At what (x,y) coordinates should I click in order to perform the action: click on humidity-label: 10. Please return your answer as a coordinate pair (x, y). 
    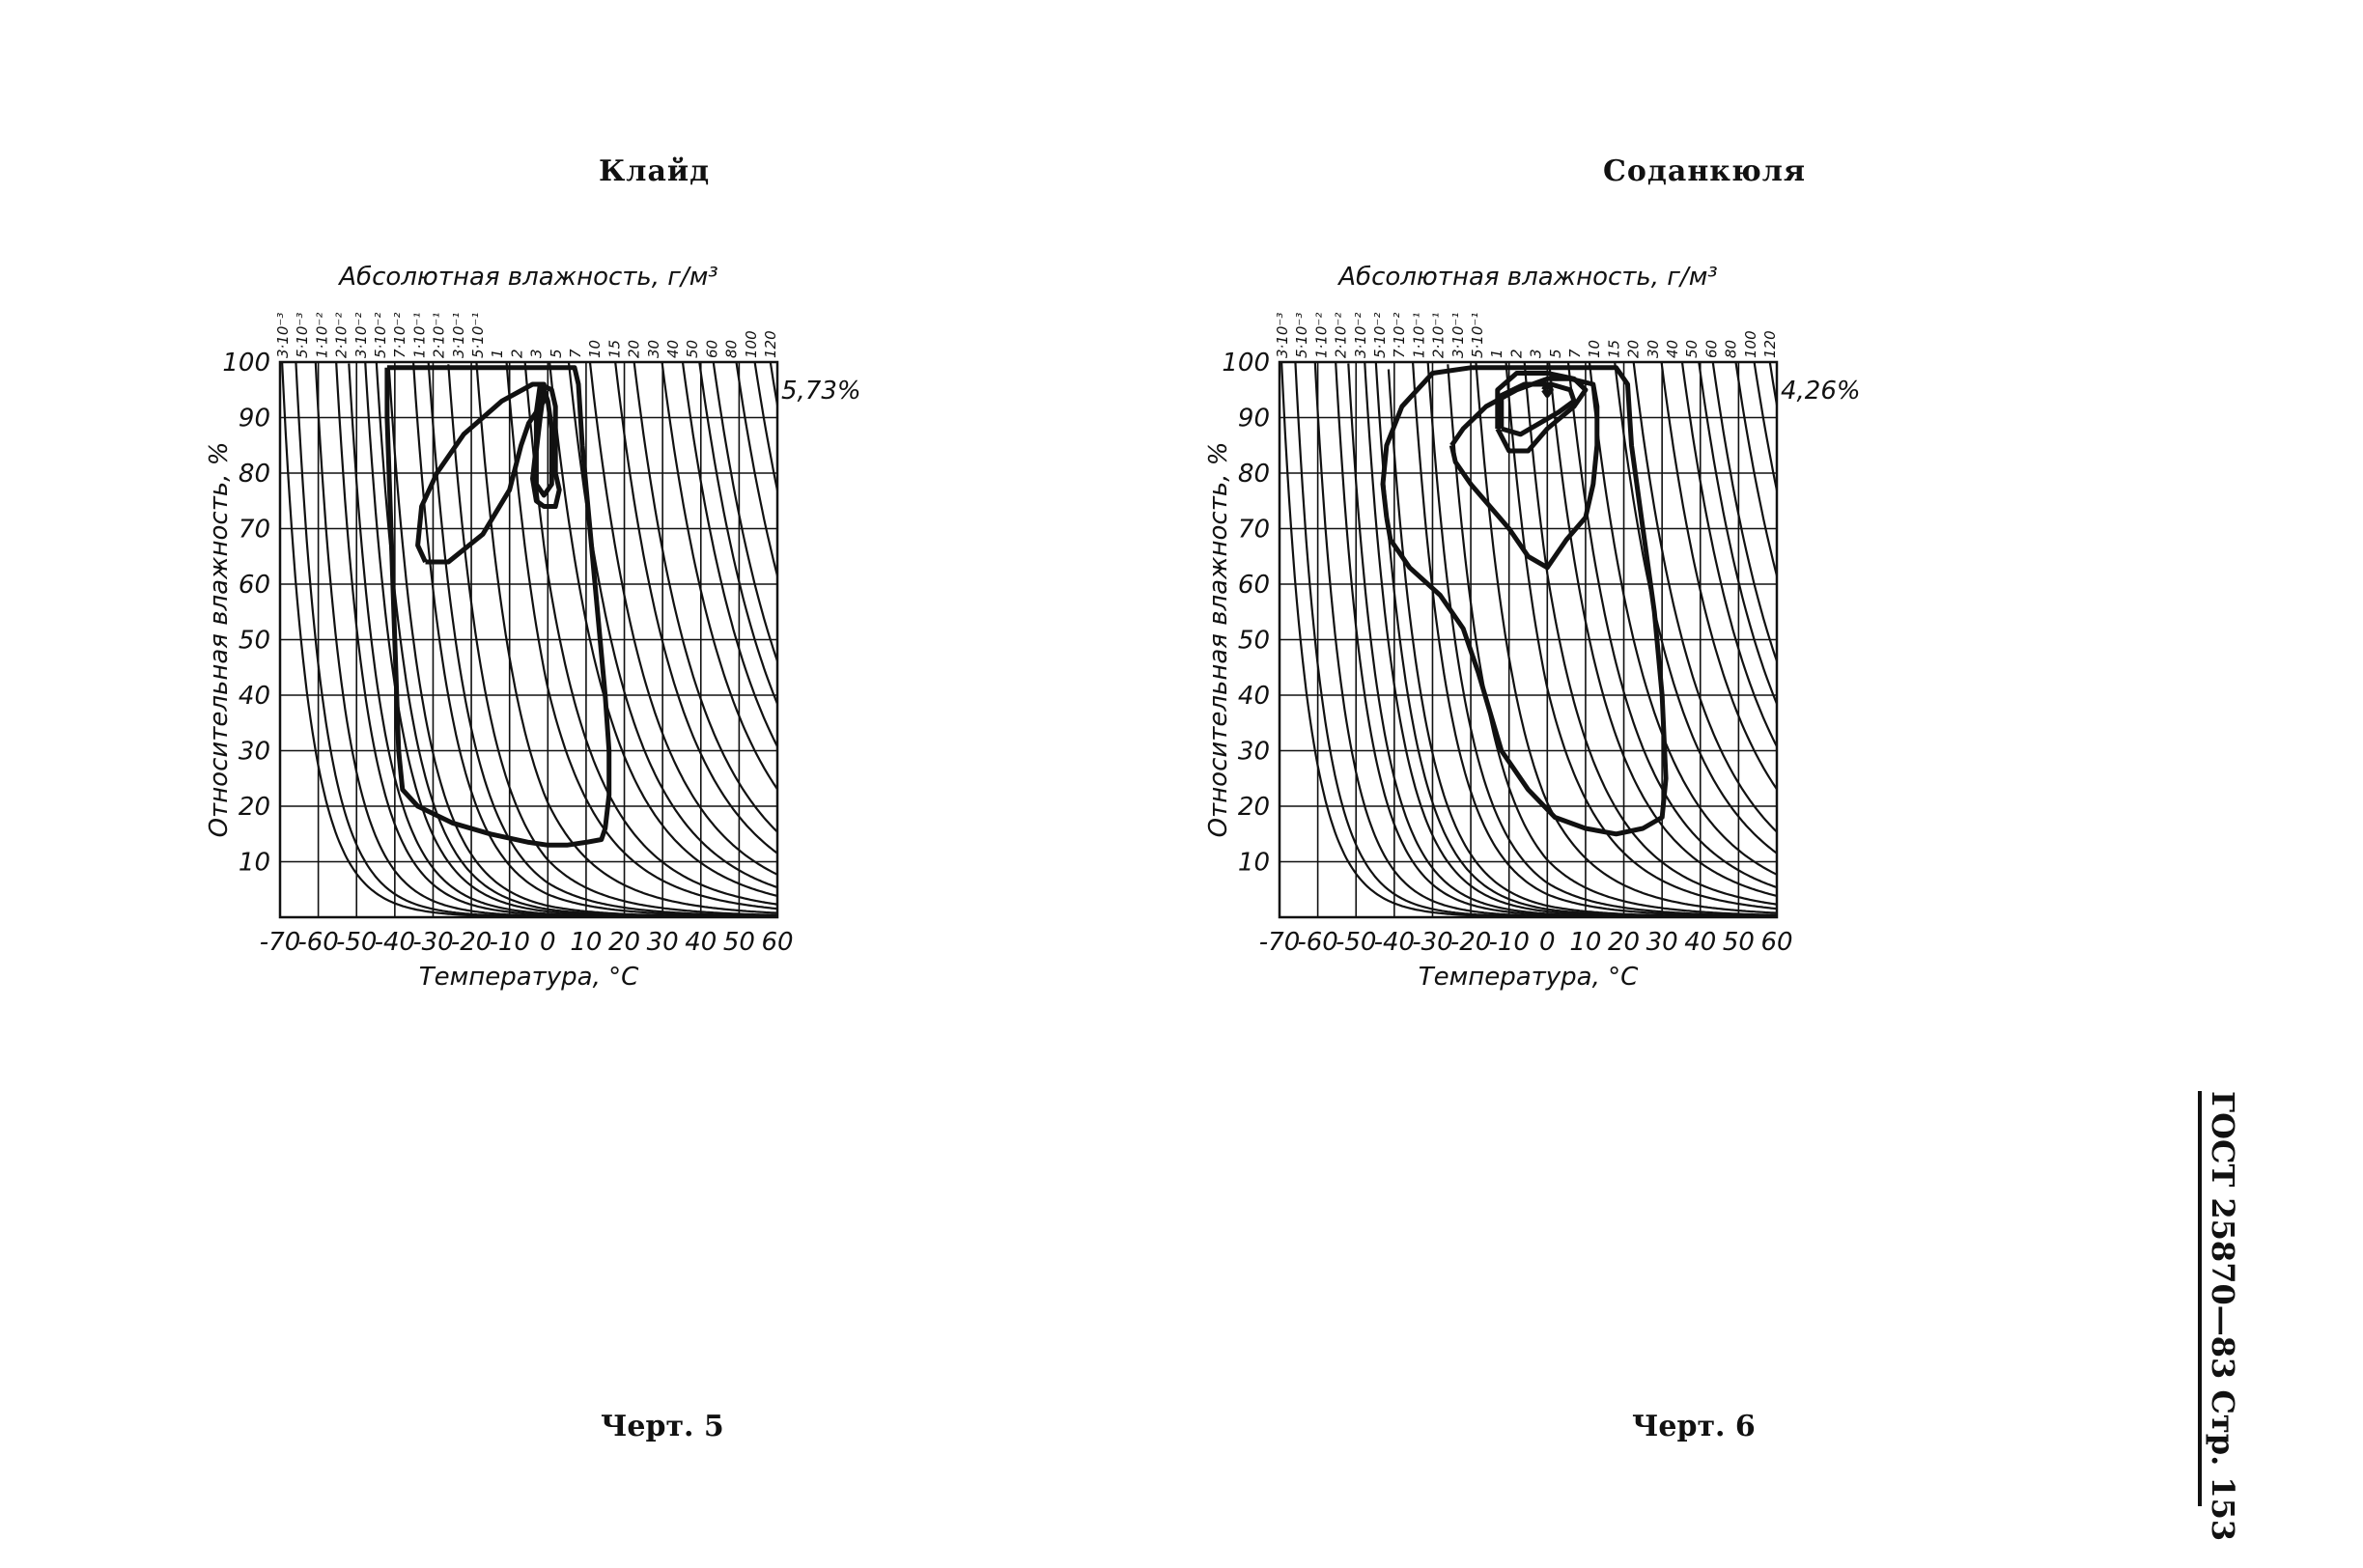
    Looking at the image, I should click on (1594, 349).